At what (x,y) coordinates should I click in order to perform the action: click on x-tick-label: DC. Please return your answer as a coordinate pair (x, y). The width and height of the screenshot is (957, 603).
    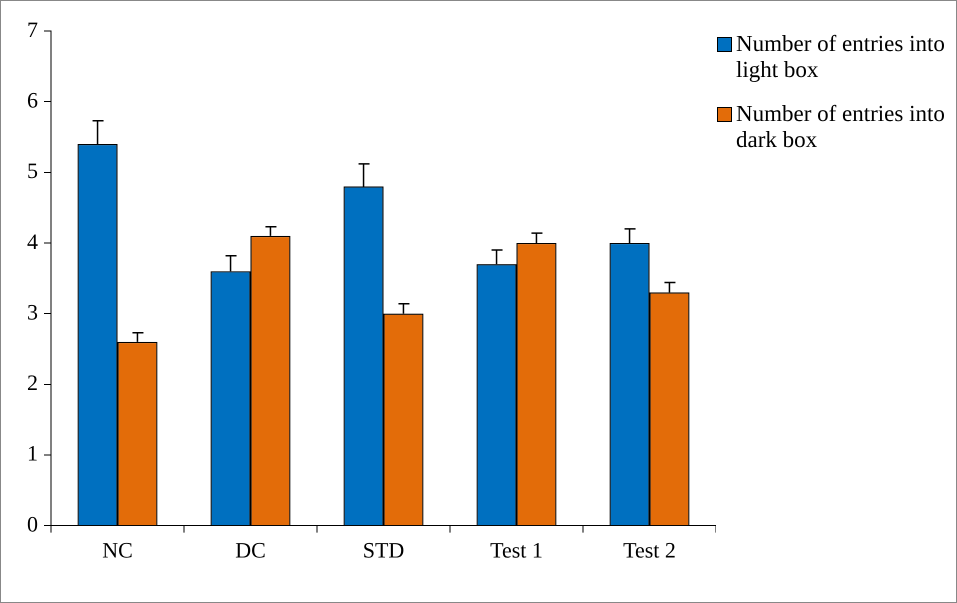
    Looking at the image, I should click on (250, 550).